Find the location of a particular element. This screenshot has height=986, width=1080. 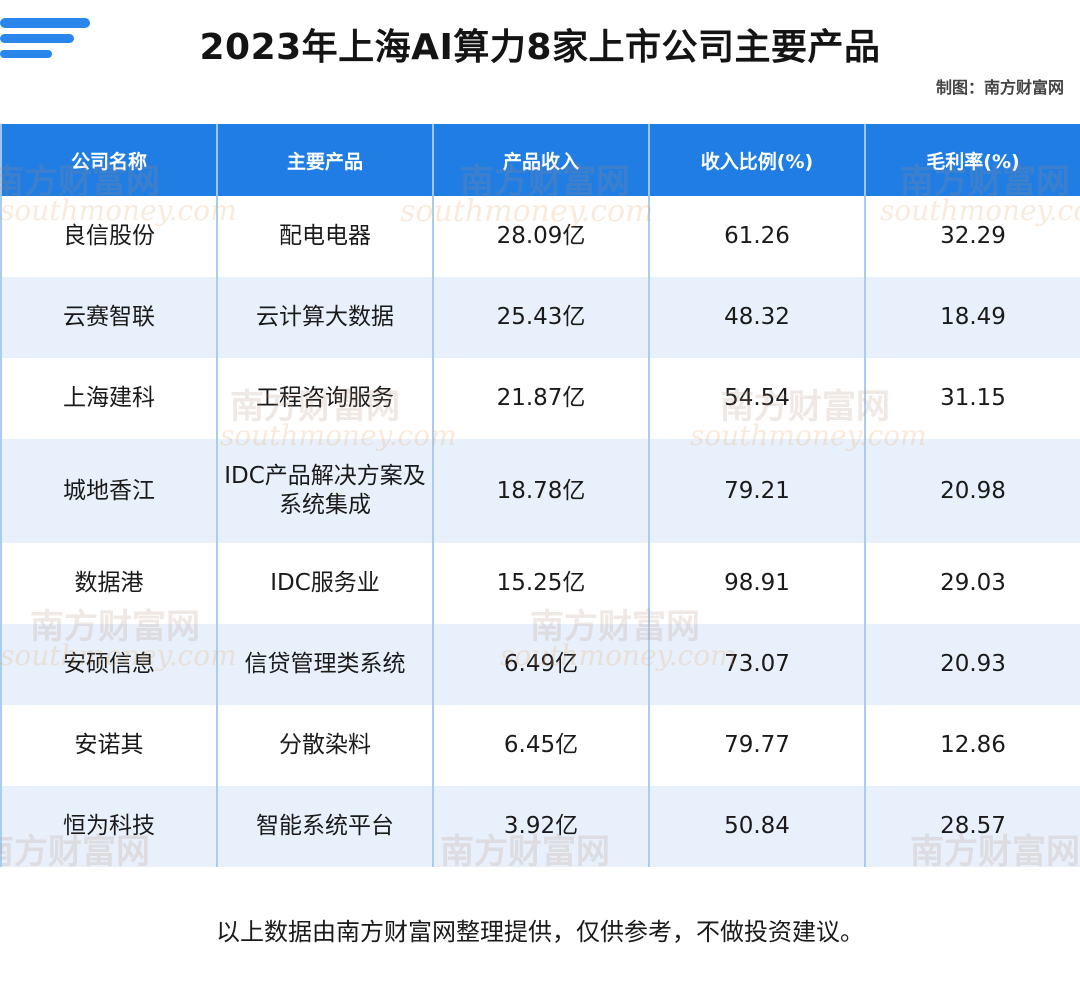

product-cell: IDC服务业 is located at coordinates (325, 583).